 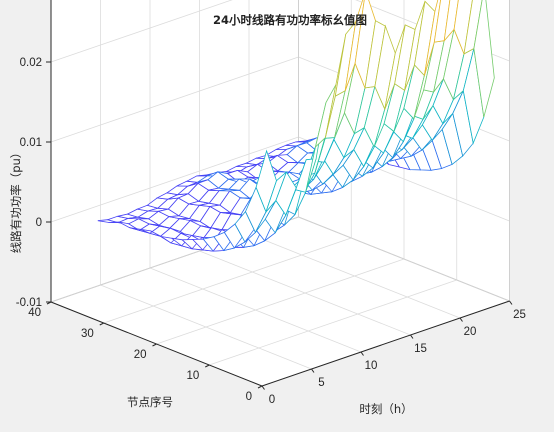 What do you see at coordinates (39, 223) in the screenshot?
I see `z-tick-label: 0` at bounding box center [39, 223].